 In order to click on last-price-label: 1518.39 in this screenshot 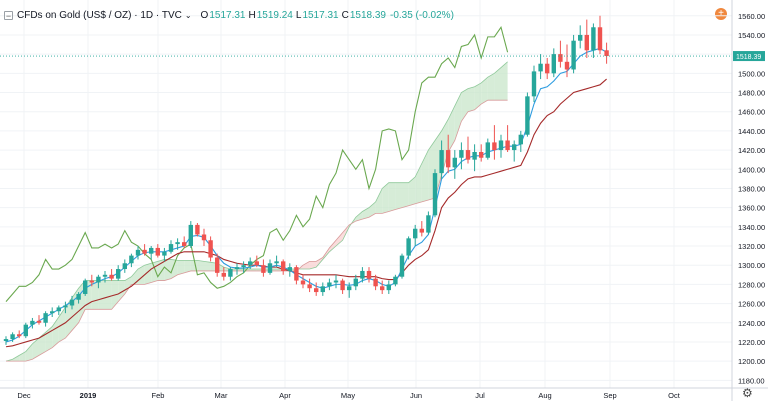, I will do `click(748, 57)`.